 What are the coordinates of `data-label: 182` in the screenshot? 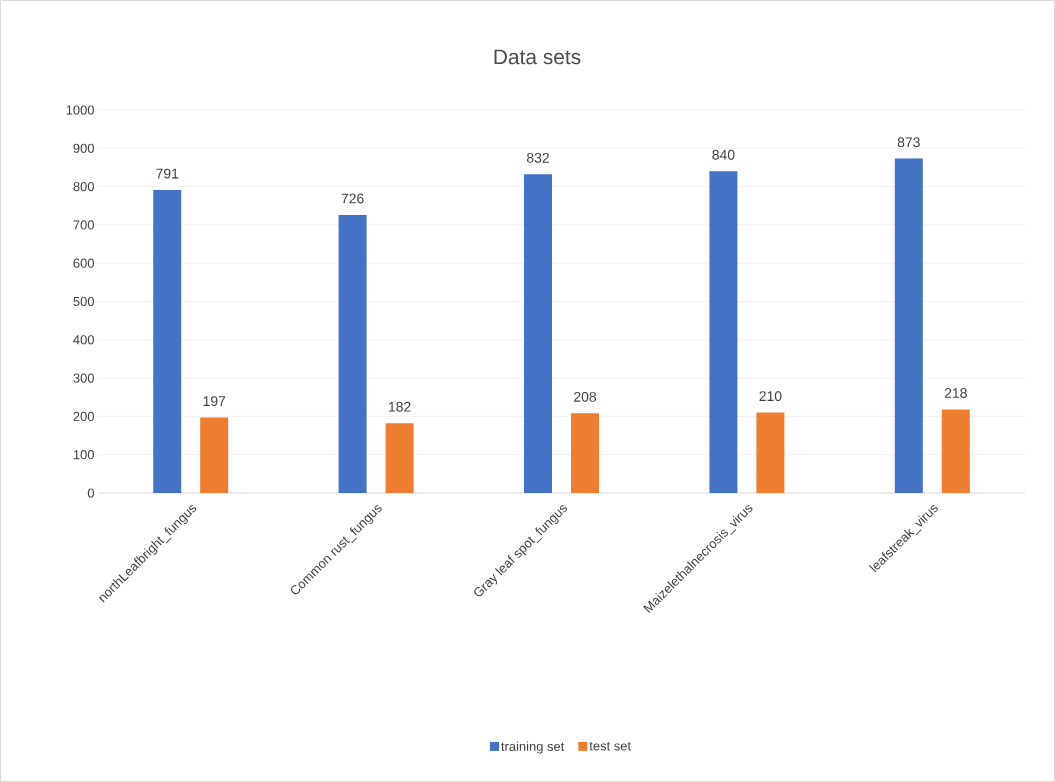 It's located at (400, 406).